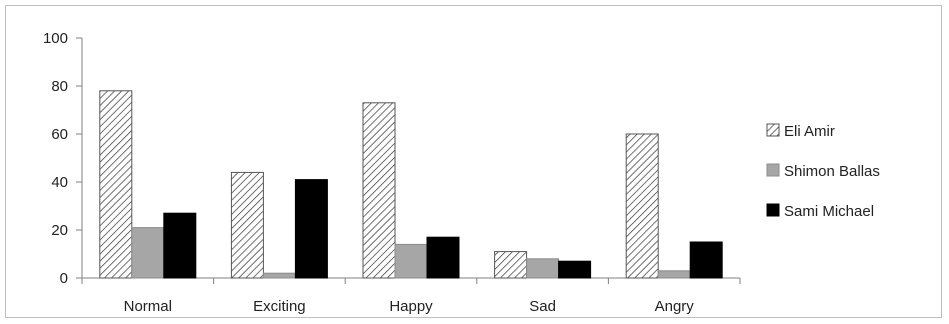  Describe the element at coordinates (59, 134) in the screenshot. I see `y-tick-label: 60` at that location.